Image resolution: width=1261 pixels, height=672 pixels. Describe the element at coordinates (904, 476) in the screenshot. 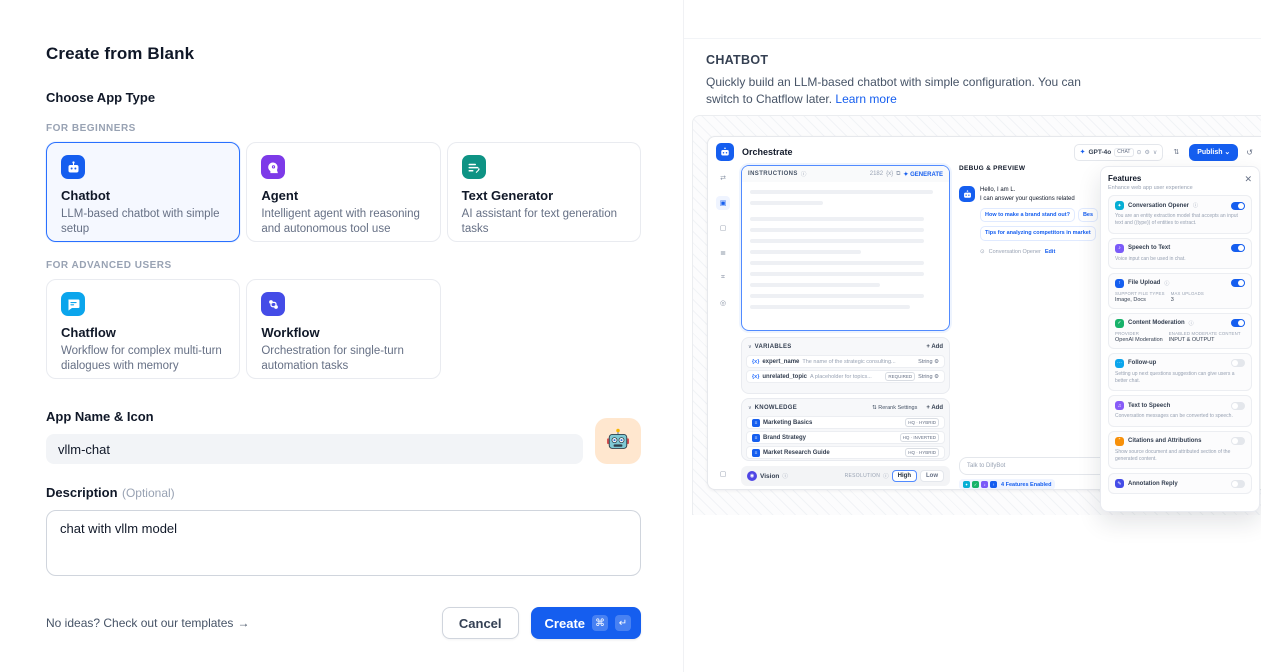

I see `resolution-high-button: High` at that location.